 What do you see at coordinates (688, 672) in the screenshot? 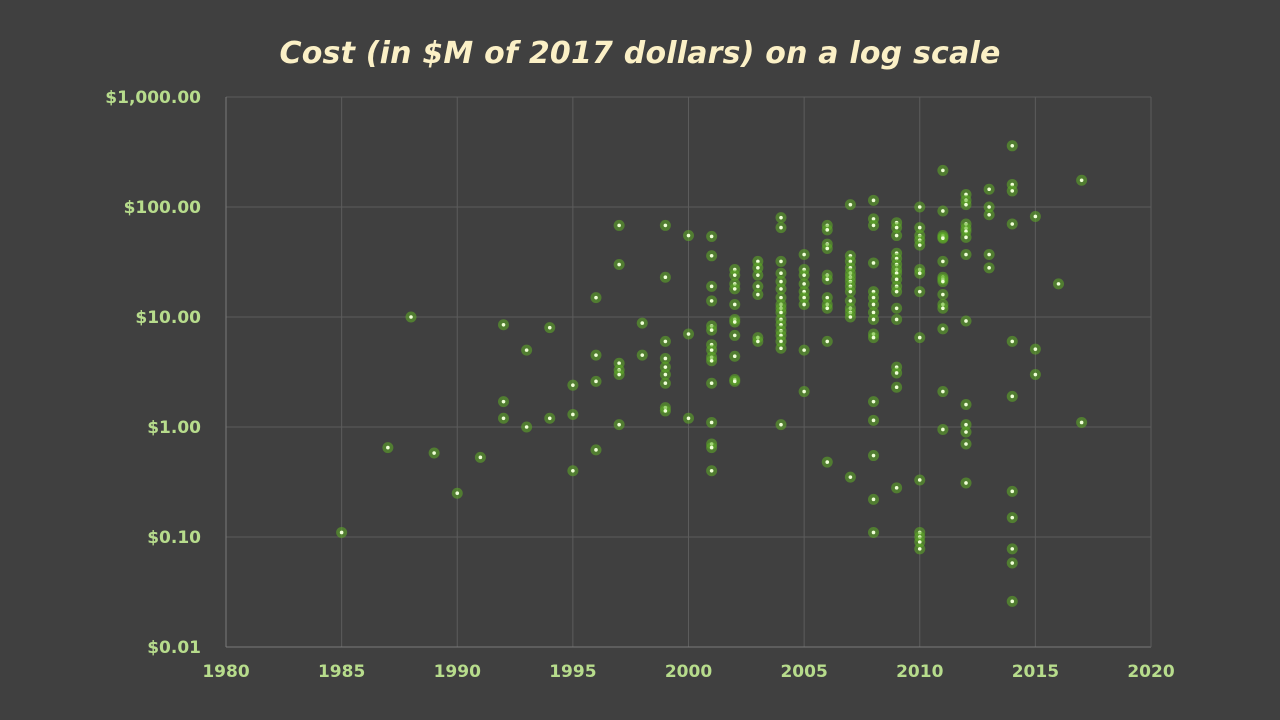
I see `x-tick-label: 2000` at bounding box center [688, 672].